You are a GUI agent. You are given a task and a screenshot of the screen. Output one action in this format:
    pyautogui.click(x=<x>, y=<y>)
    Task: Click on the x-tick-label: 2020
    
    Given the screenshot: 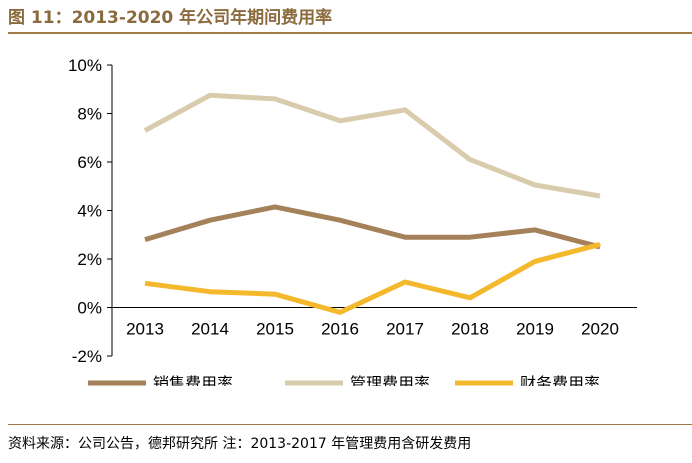 What is the action you would take?
    pyautogui.click(x=600, y=329)
    